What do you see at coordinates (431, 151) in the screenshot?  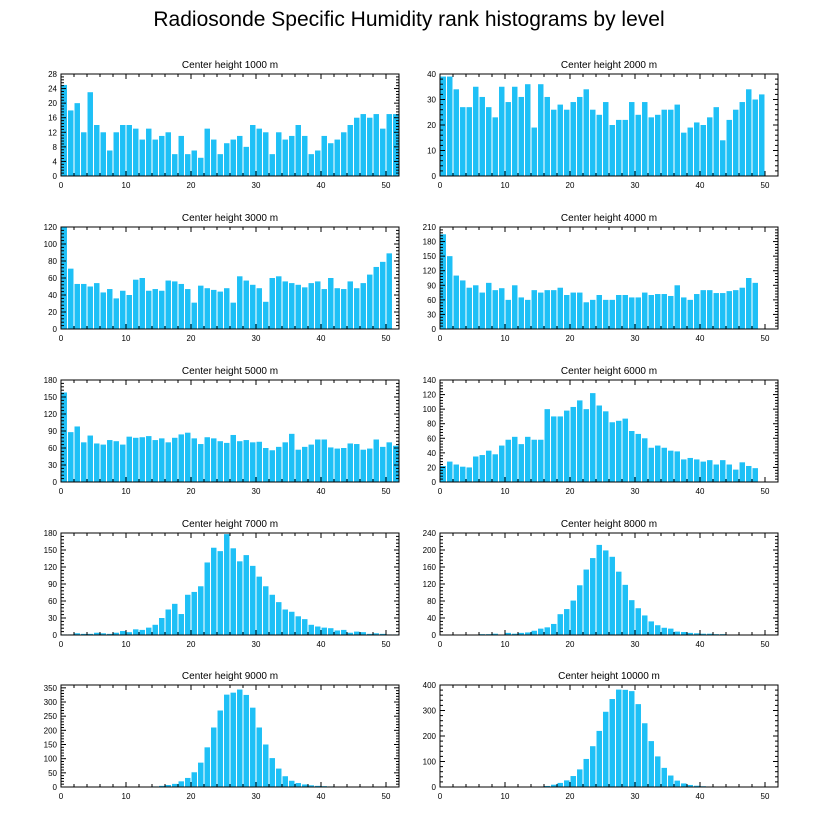 I see `y-tick-label: 10` at bounding box center [431, 151].